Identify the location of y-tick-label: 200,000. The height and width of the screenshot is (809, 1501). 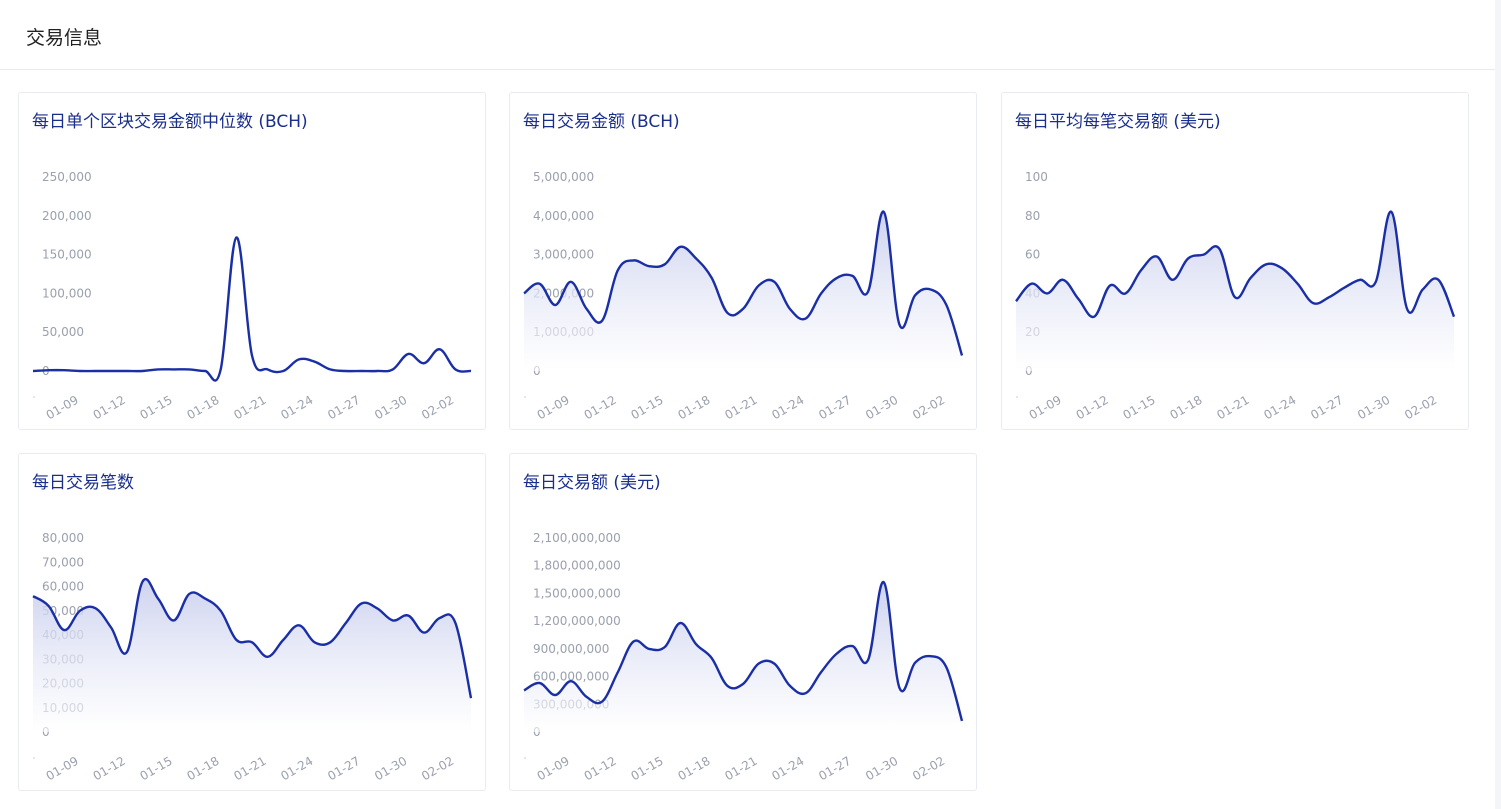
(67, 216).